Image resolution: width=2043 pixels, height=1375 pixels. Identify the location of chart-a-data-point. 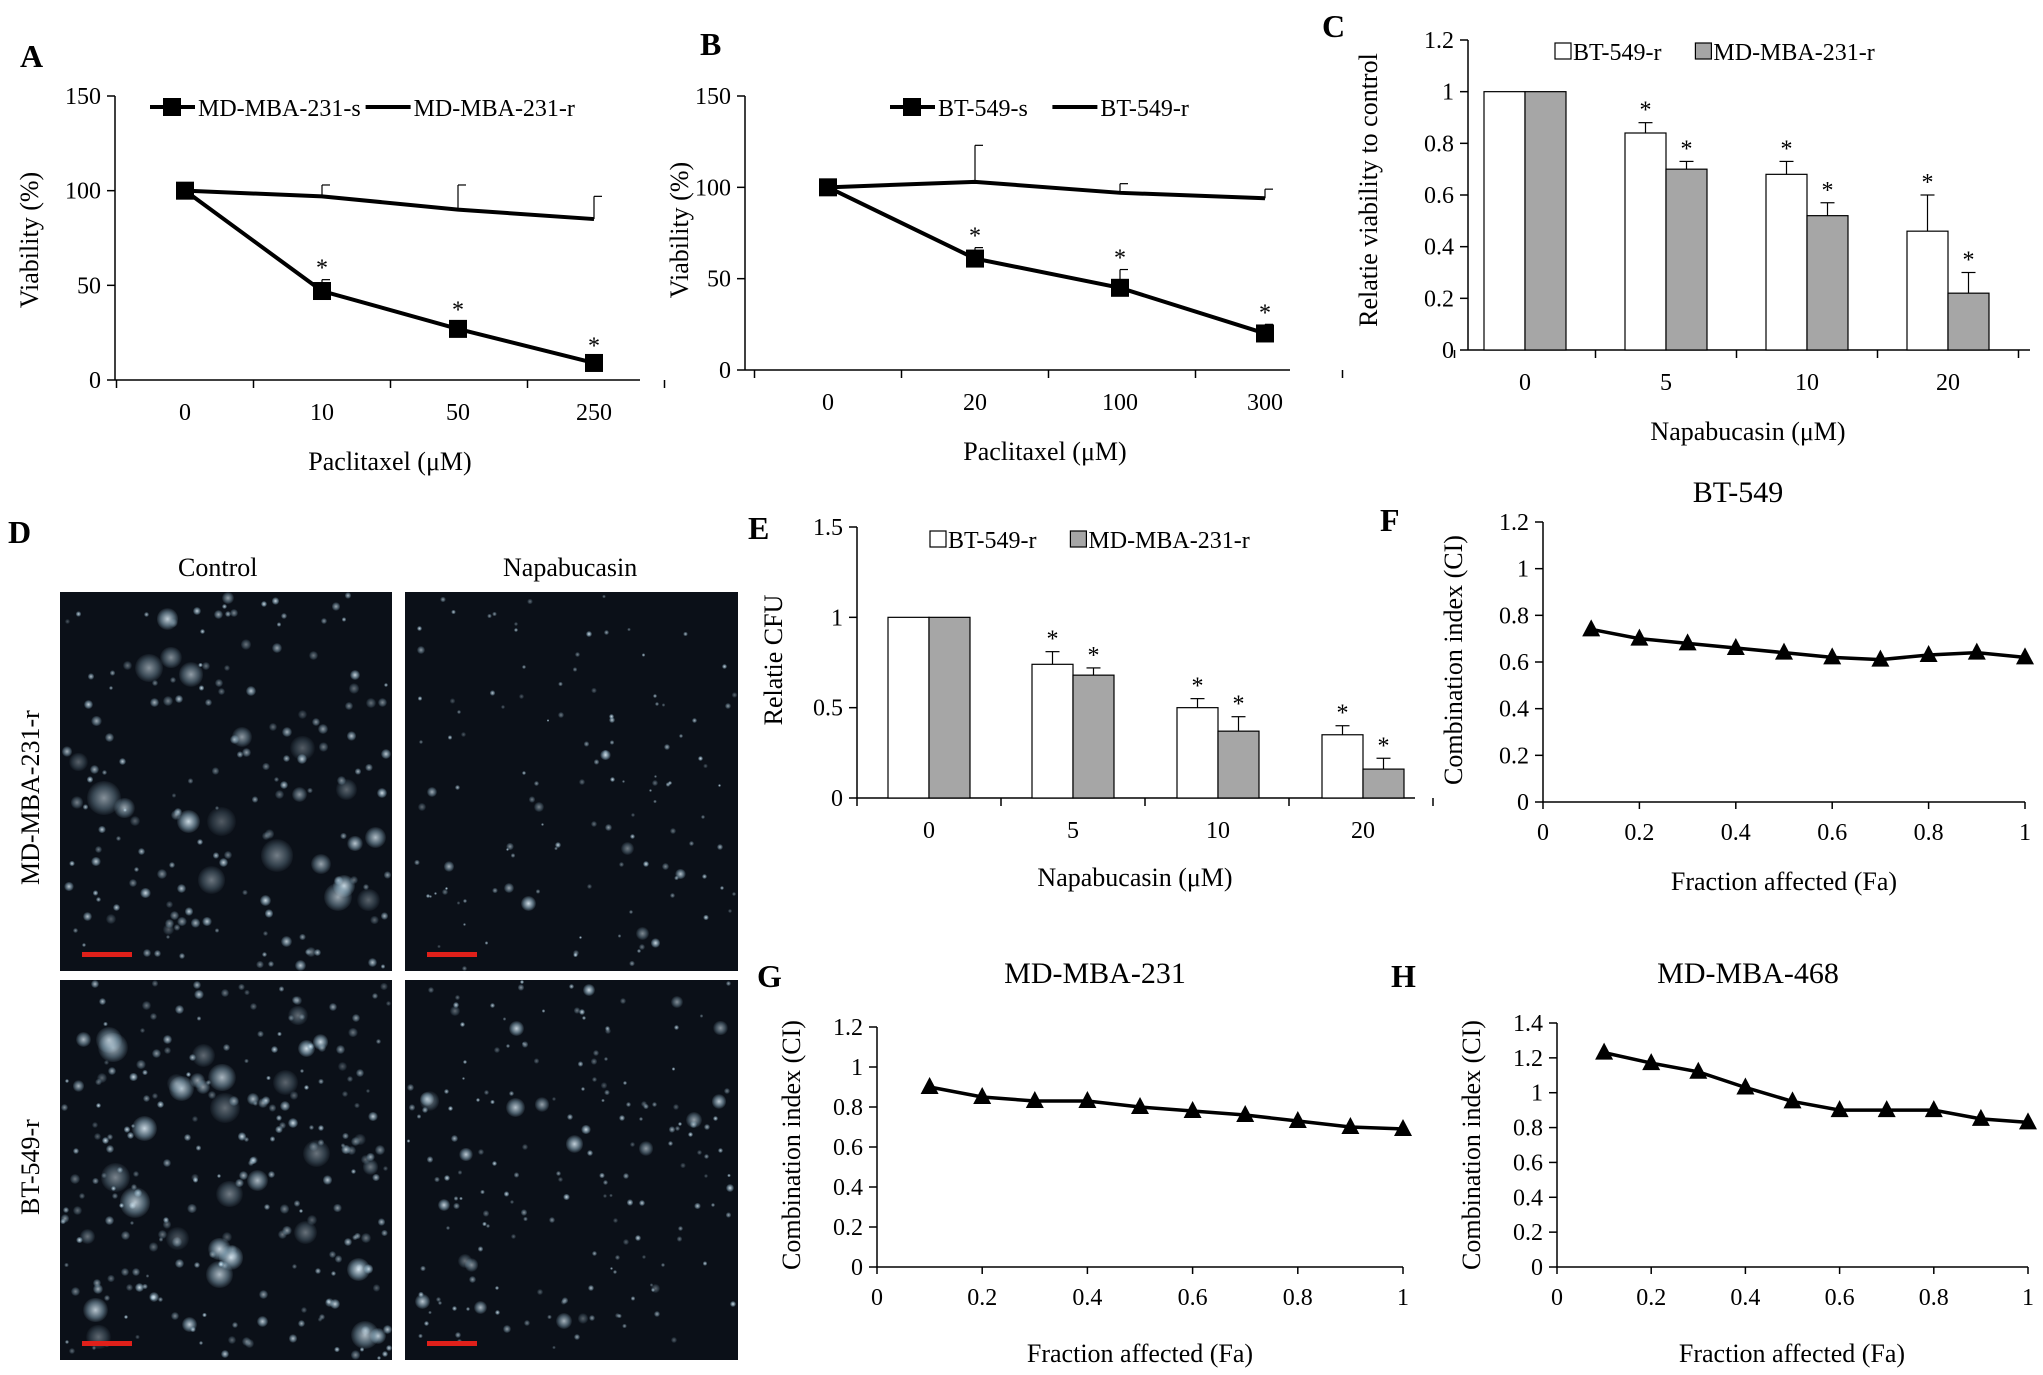
(458, 328).